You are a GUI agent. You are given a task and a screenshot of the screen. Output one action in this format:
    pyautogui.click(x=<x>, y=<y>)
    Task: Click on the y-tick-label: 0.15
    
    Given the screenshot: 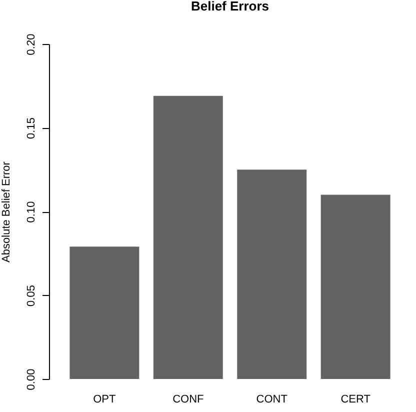 What is the action you would take?
    pyautogui.click(x=32, y=128)
    